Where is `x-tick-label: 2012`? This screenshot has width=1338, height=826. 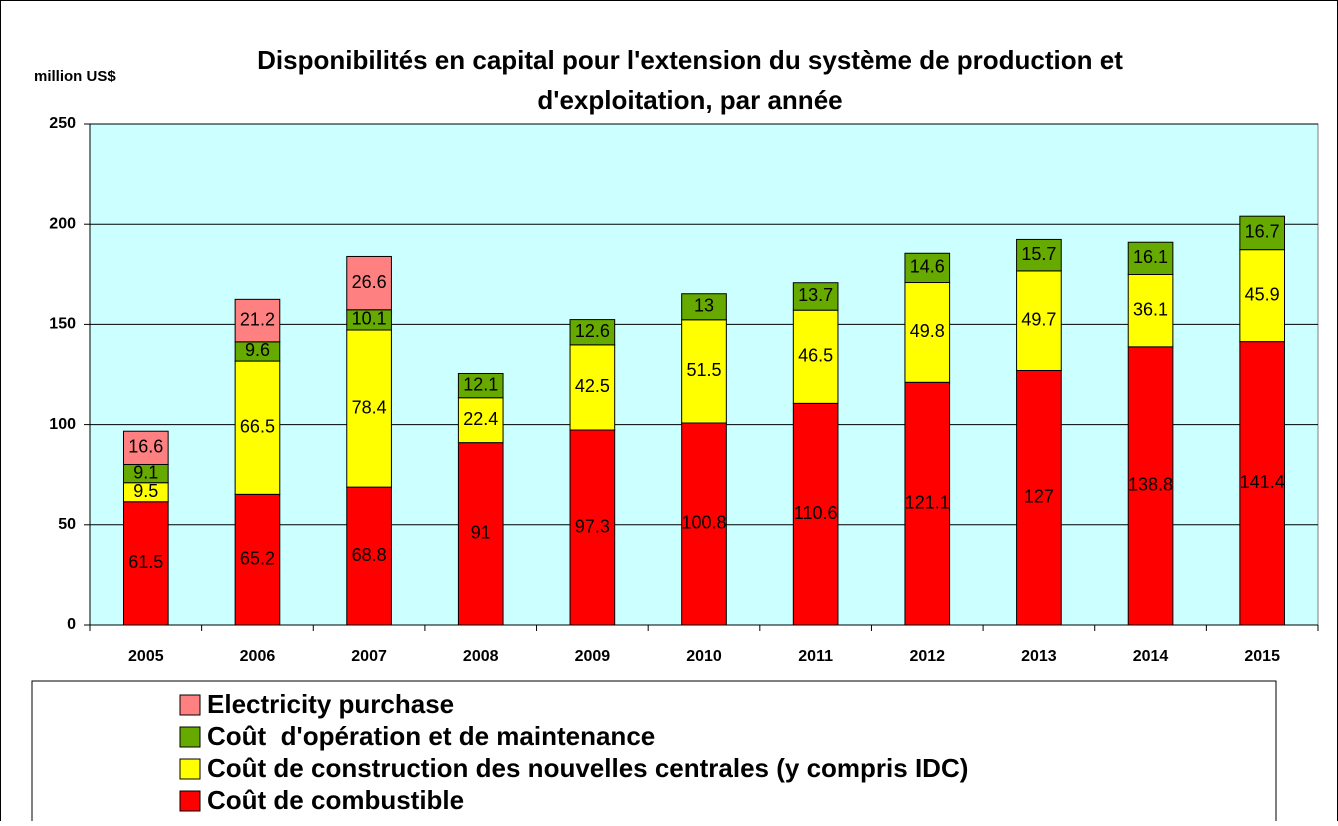
x-tick-label: 2012 is located at coordinates (927, 656).